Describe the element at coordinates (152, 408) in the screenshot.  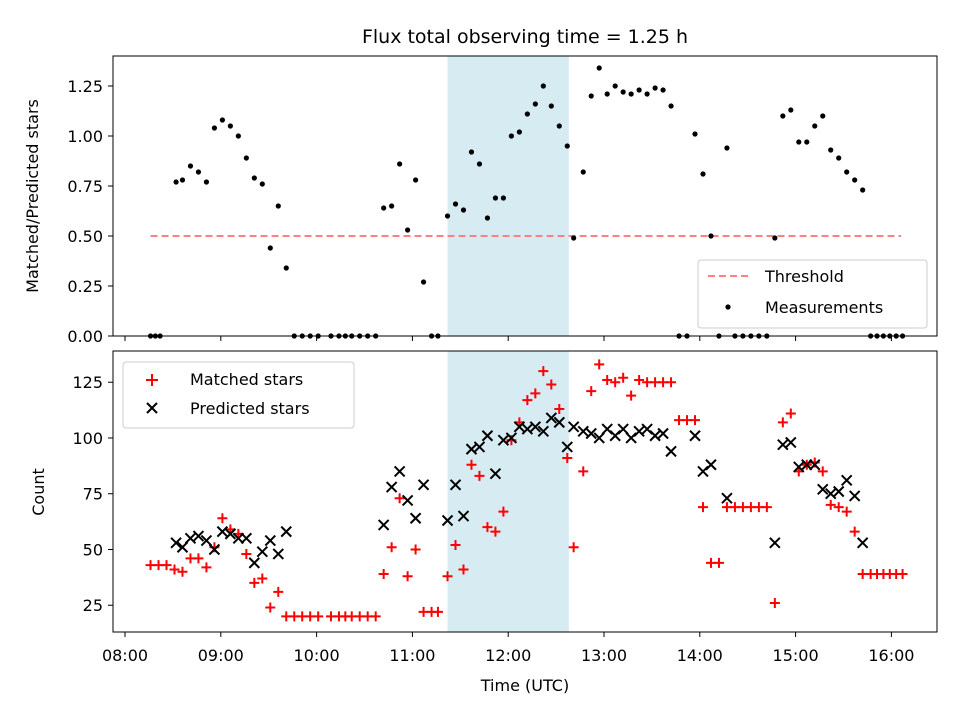
I see `legend-predicted-swatch` at that location.